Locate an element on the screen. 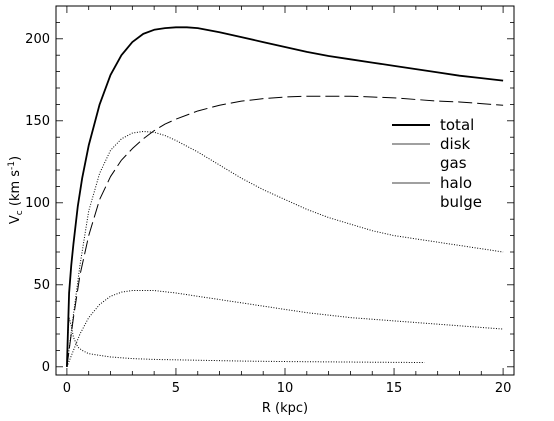 The width and height of the screenshot is (554, 421). x-tick-label: 10 is located at coordinates (285, 388).